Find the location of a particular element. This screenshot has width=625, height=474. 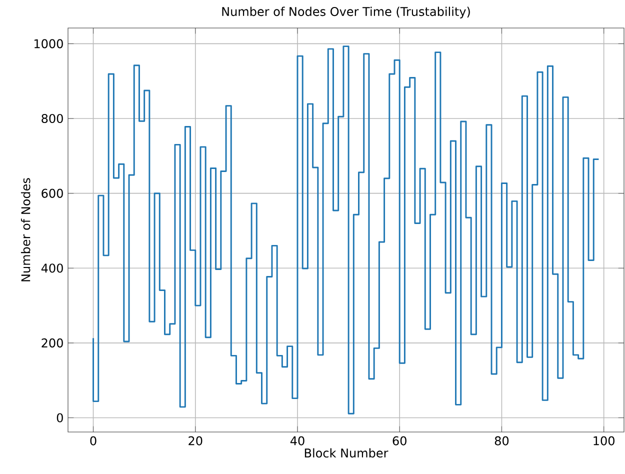

y-axis-title: Number of Nodes is located at coordinates (25, 230).